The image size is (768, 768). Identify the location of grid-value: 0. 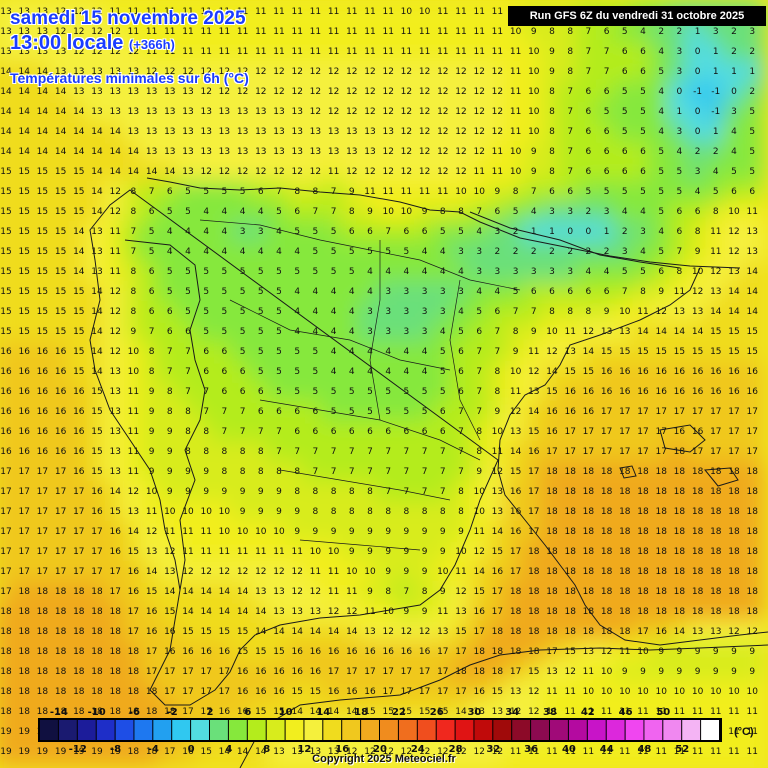
(589, 232).